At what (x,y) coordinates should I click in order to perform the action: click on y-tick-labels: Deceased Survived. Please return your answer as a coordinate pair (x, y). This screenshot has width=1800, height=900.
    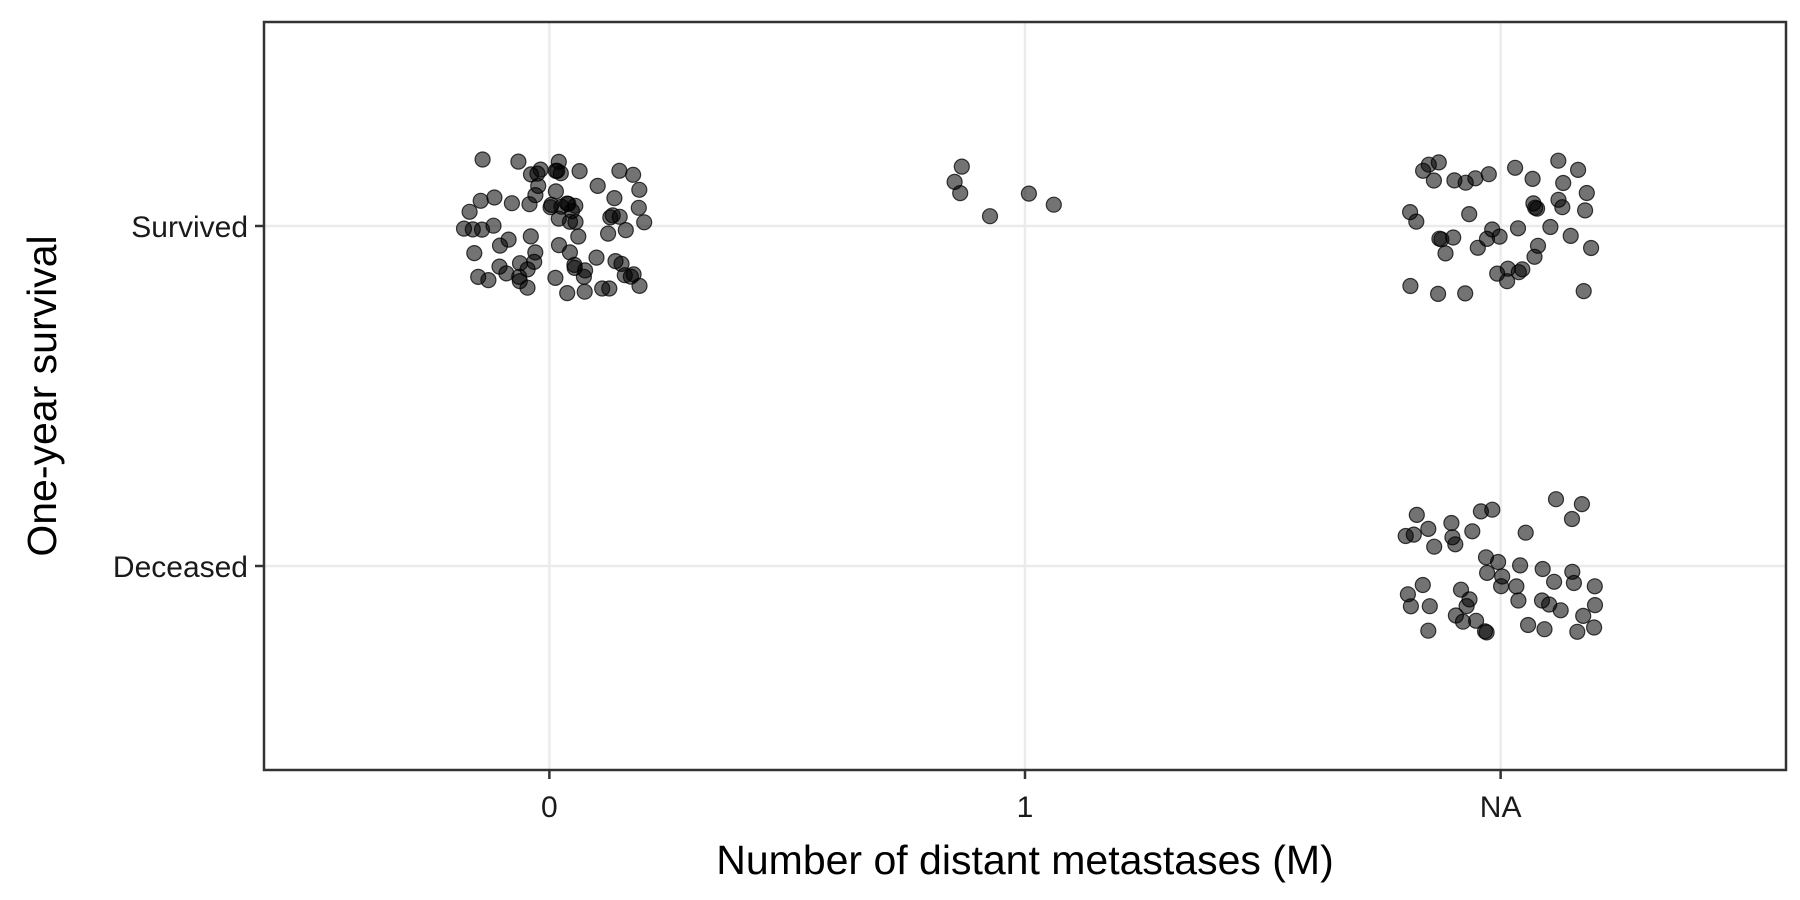
    Looking at the image, I should click on (180, 397).